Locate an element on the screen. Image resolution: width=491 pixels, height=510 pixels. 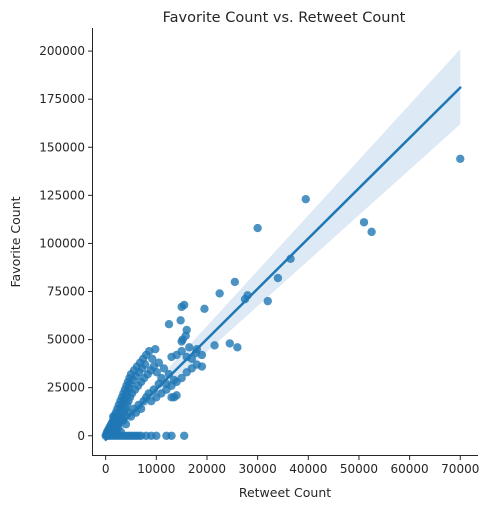
x-axis-label: Retweet Count is located at coordinates (285, 492).